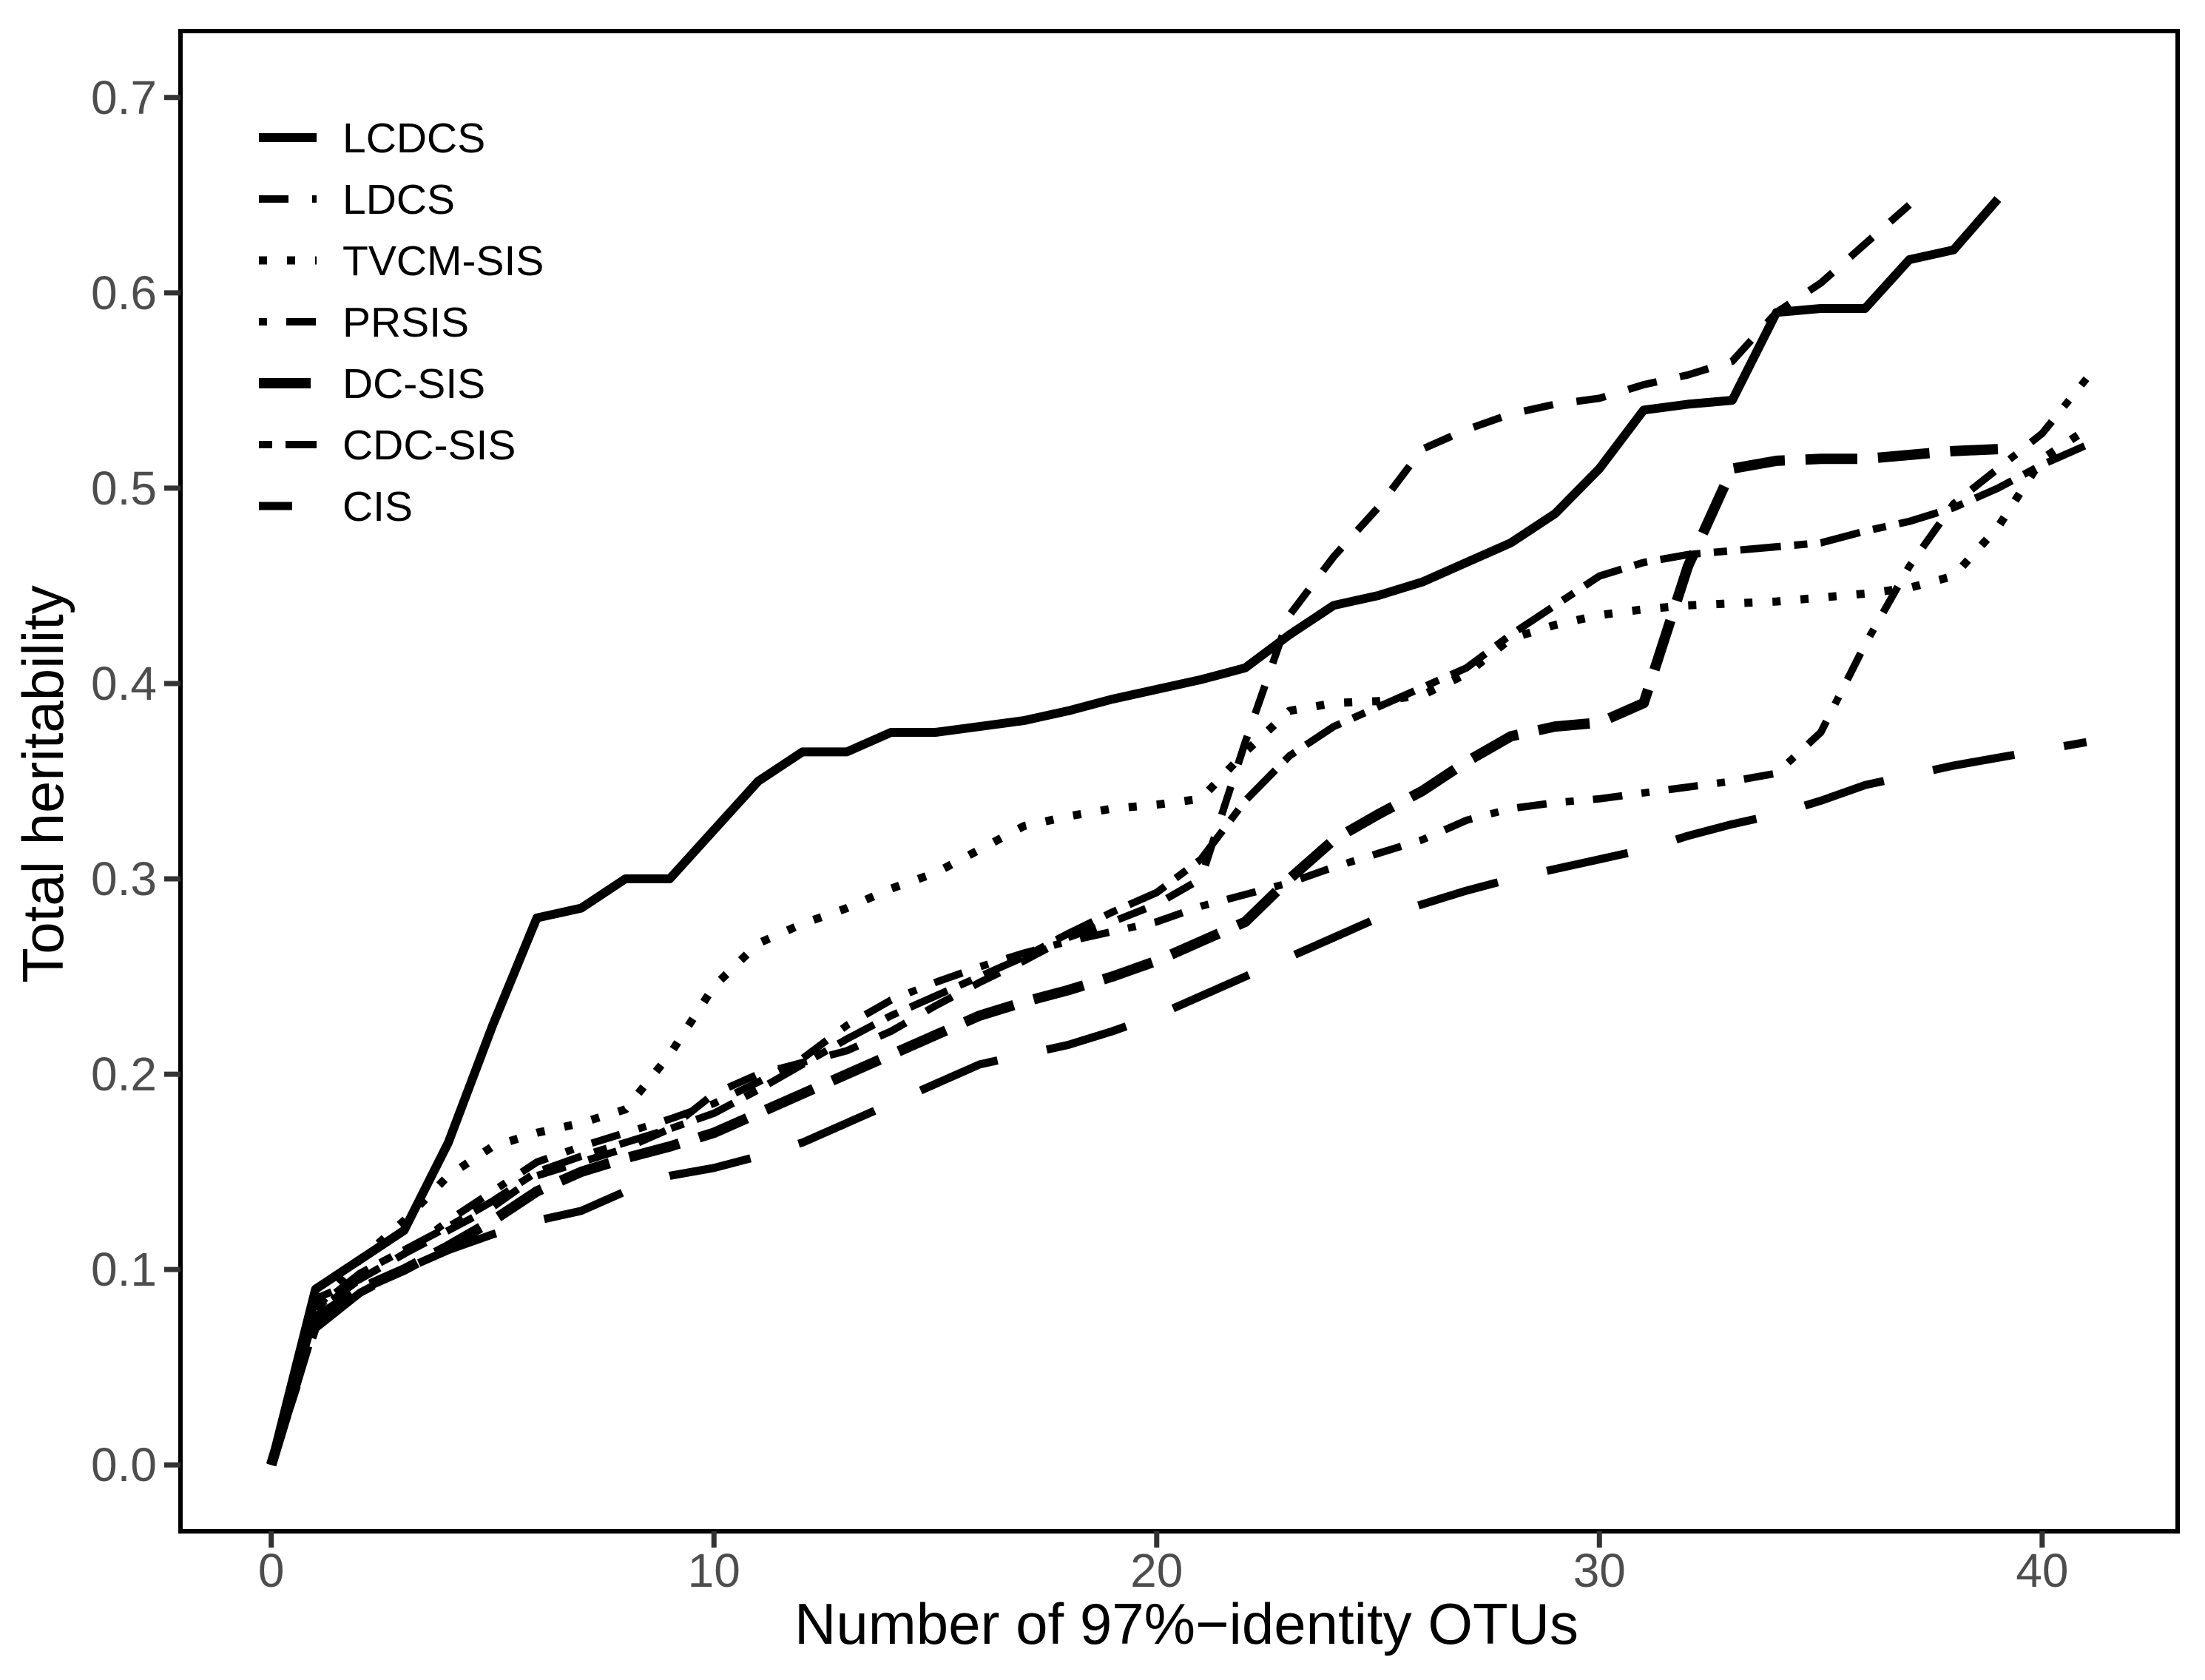 The width and height of the screenshot is (2205, 1680). What do you see at coordinates (124, 878) in the screenshot?
I see `y-tick-label: 0.3` at bounding box center [124, 878].